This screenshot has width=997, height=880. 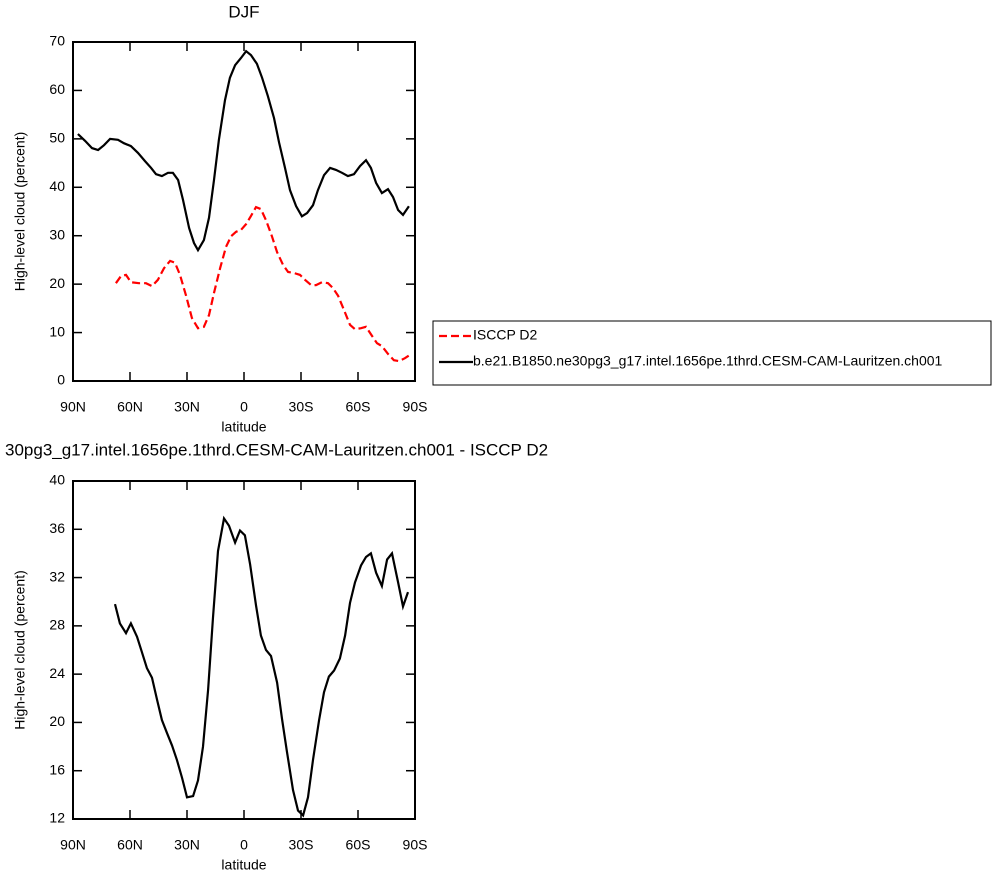 I want to click on legend-box, so click(x=712, y=353).